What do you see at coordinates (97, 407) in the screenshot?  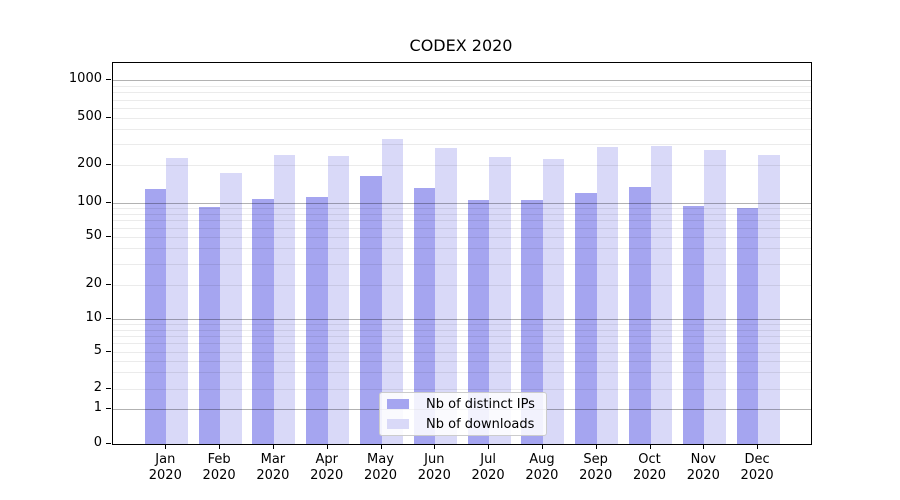 I see `y-tick-label-1: 1` at bounding box center [97, 407].